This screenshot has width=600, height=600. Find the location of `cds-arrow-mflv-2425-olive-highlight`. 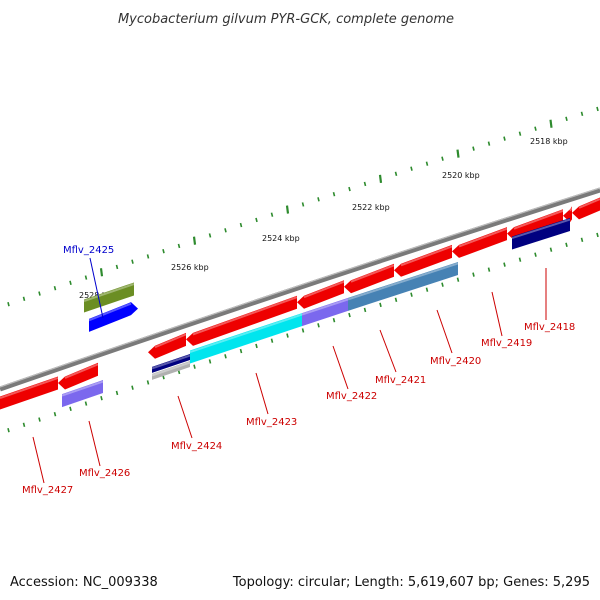

cds-arrow-mflv-2425-olive-highlight is located at coordinates (109, 293).